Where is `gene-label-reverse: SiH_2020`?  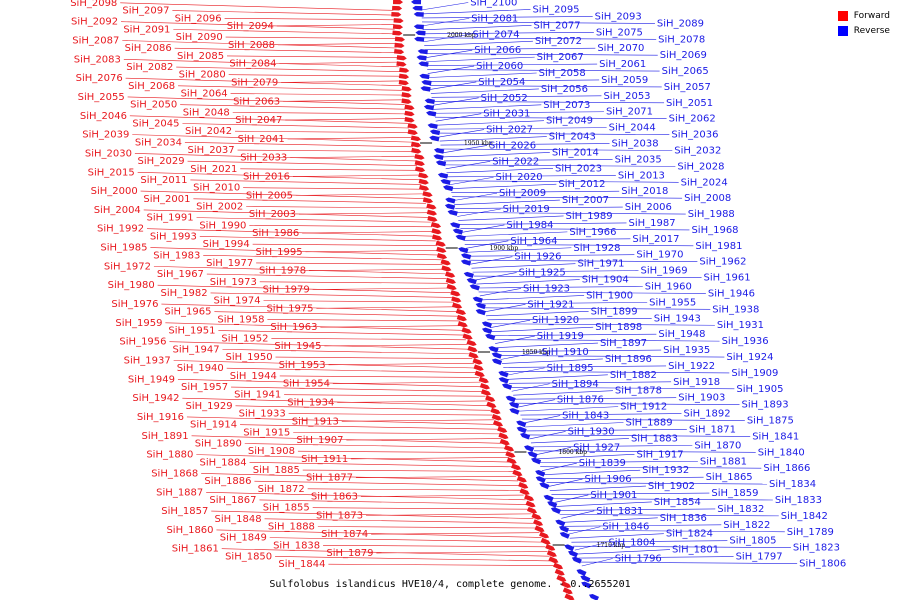
gene-label-reverse: SiH_2020 is located at coordinates (519, 177).